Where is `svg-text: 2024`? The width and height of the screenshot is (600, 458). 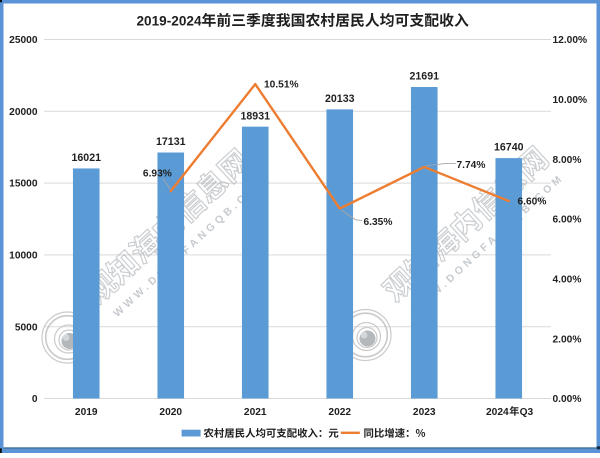 svg-text: 2024 is located at coordinates (497, 412).